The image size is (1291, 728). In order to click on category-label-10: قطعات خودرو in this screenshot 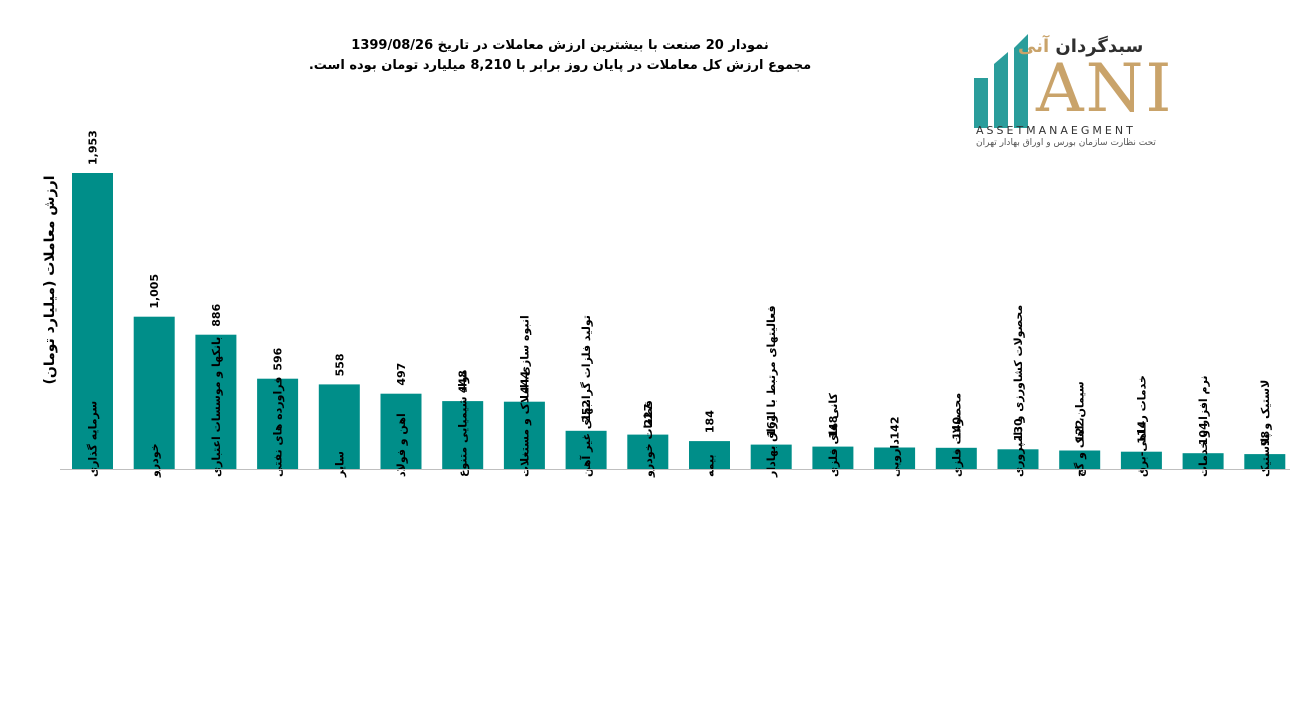, I will do `click(648, 439)`.